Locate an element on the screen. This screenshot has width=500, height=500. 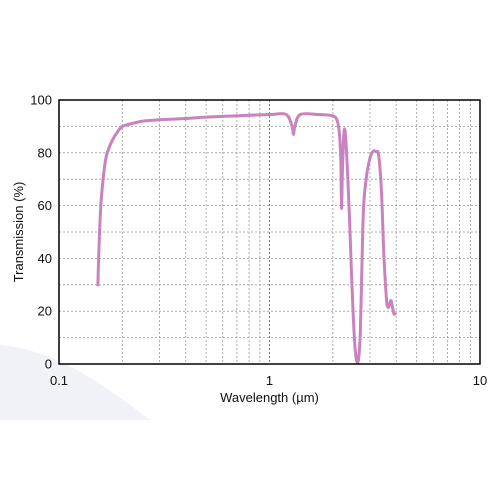
x-tick-label: 1 is located at coordinates (269, 380).